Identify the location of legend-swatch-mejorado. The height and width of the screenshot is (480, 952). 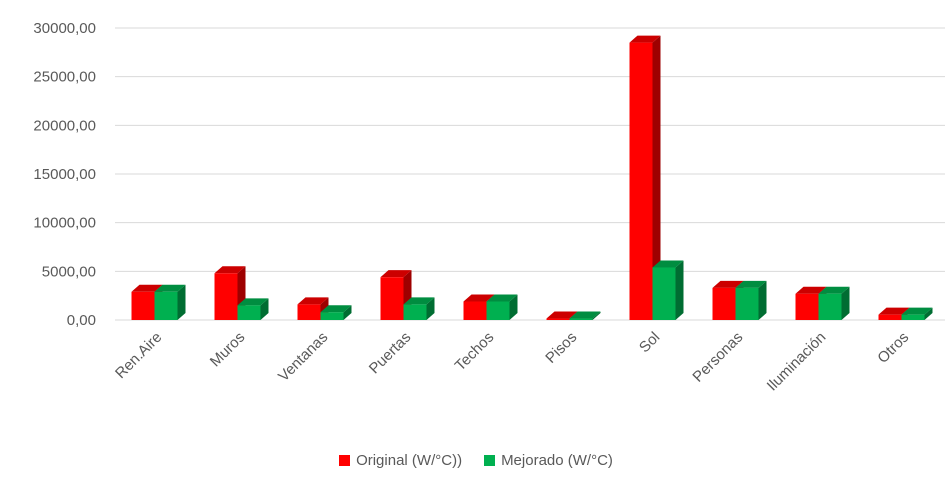
(490, 460).